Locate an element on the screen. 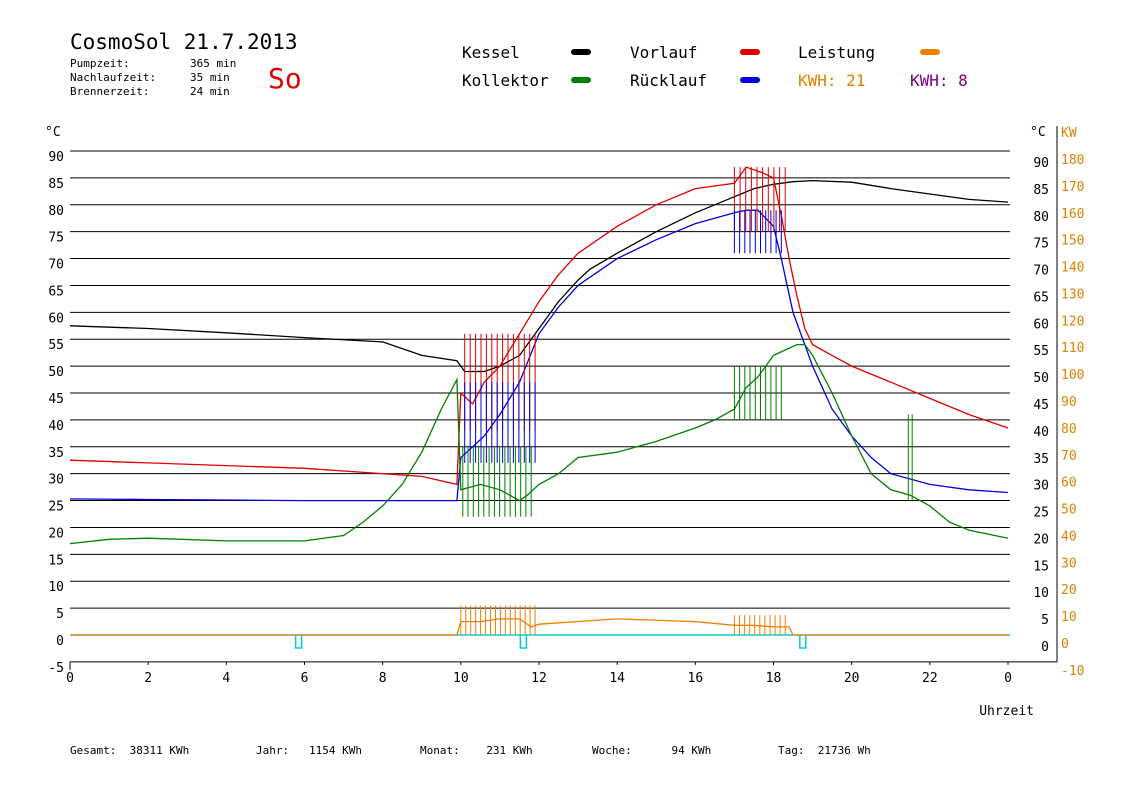 The image size is (1148, 812). legend-kwh-leistung: KWH: 21 is located at coordinates (832, 80).